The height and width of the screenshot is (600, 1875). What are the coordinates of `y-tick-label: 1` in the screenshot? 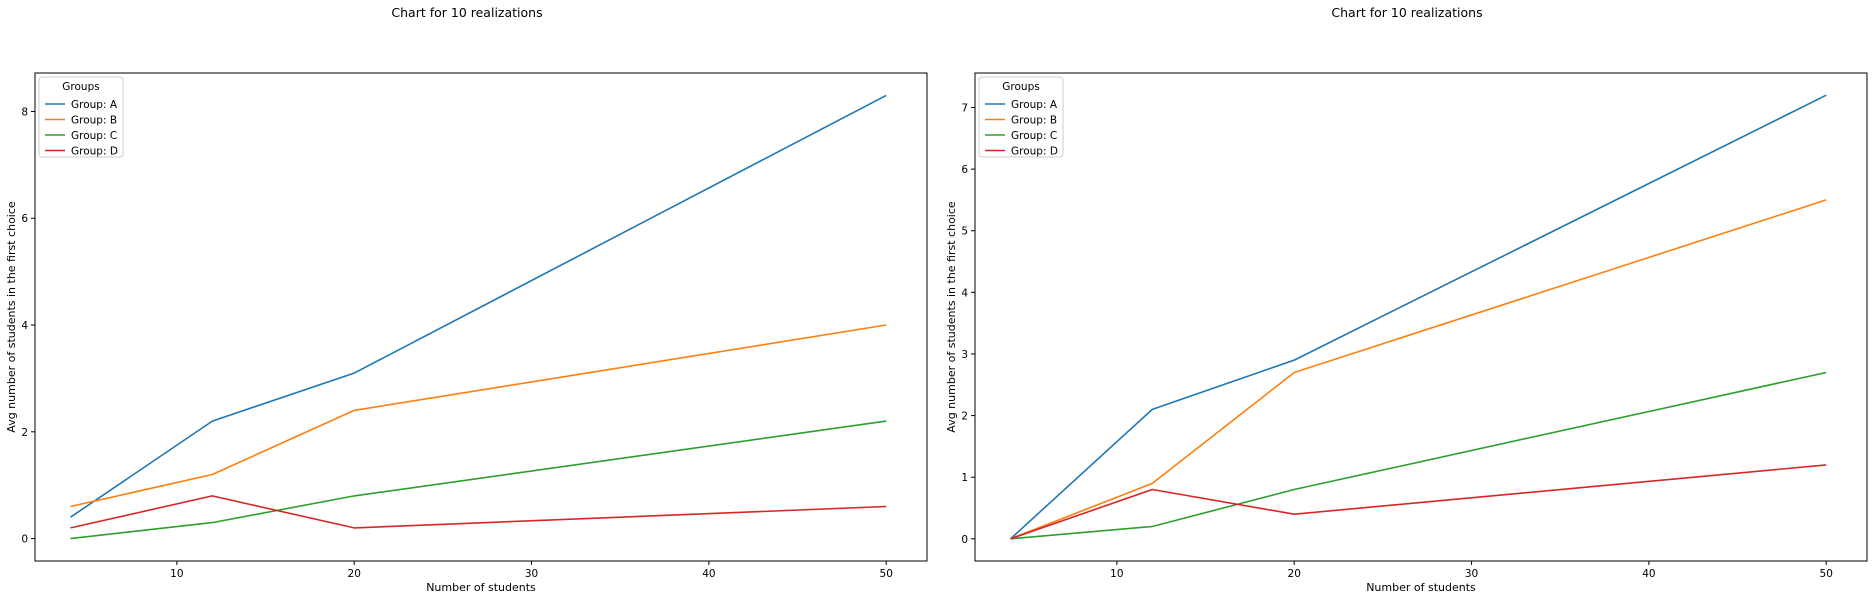 It's located at (964, 478).